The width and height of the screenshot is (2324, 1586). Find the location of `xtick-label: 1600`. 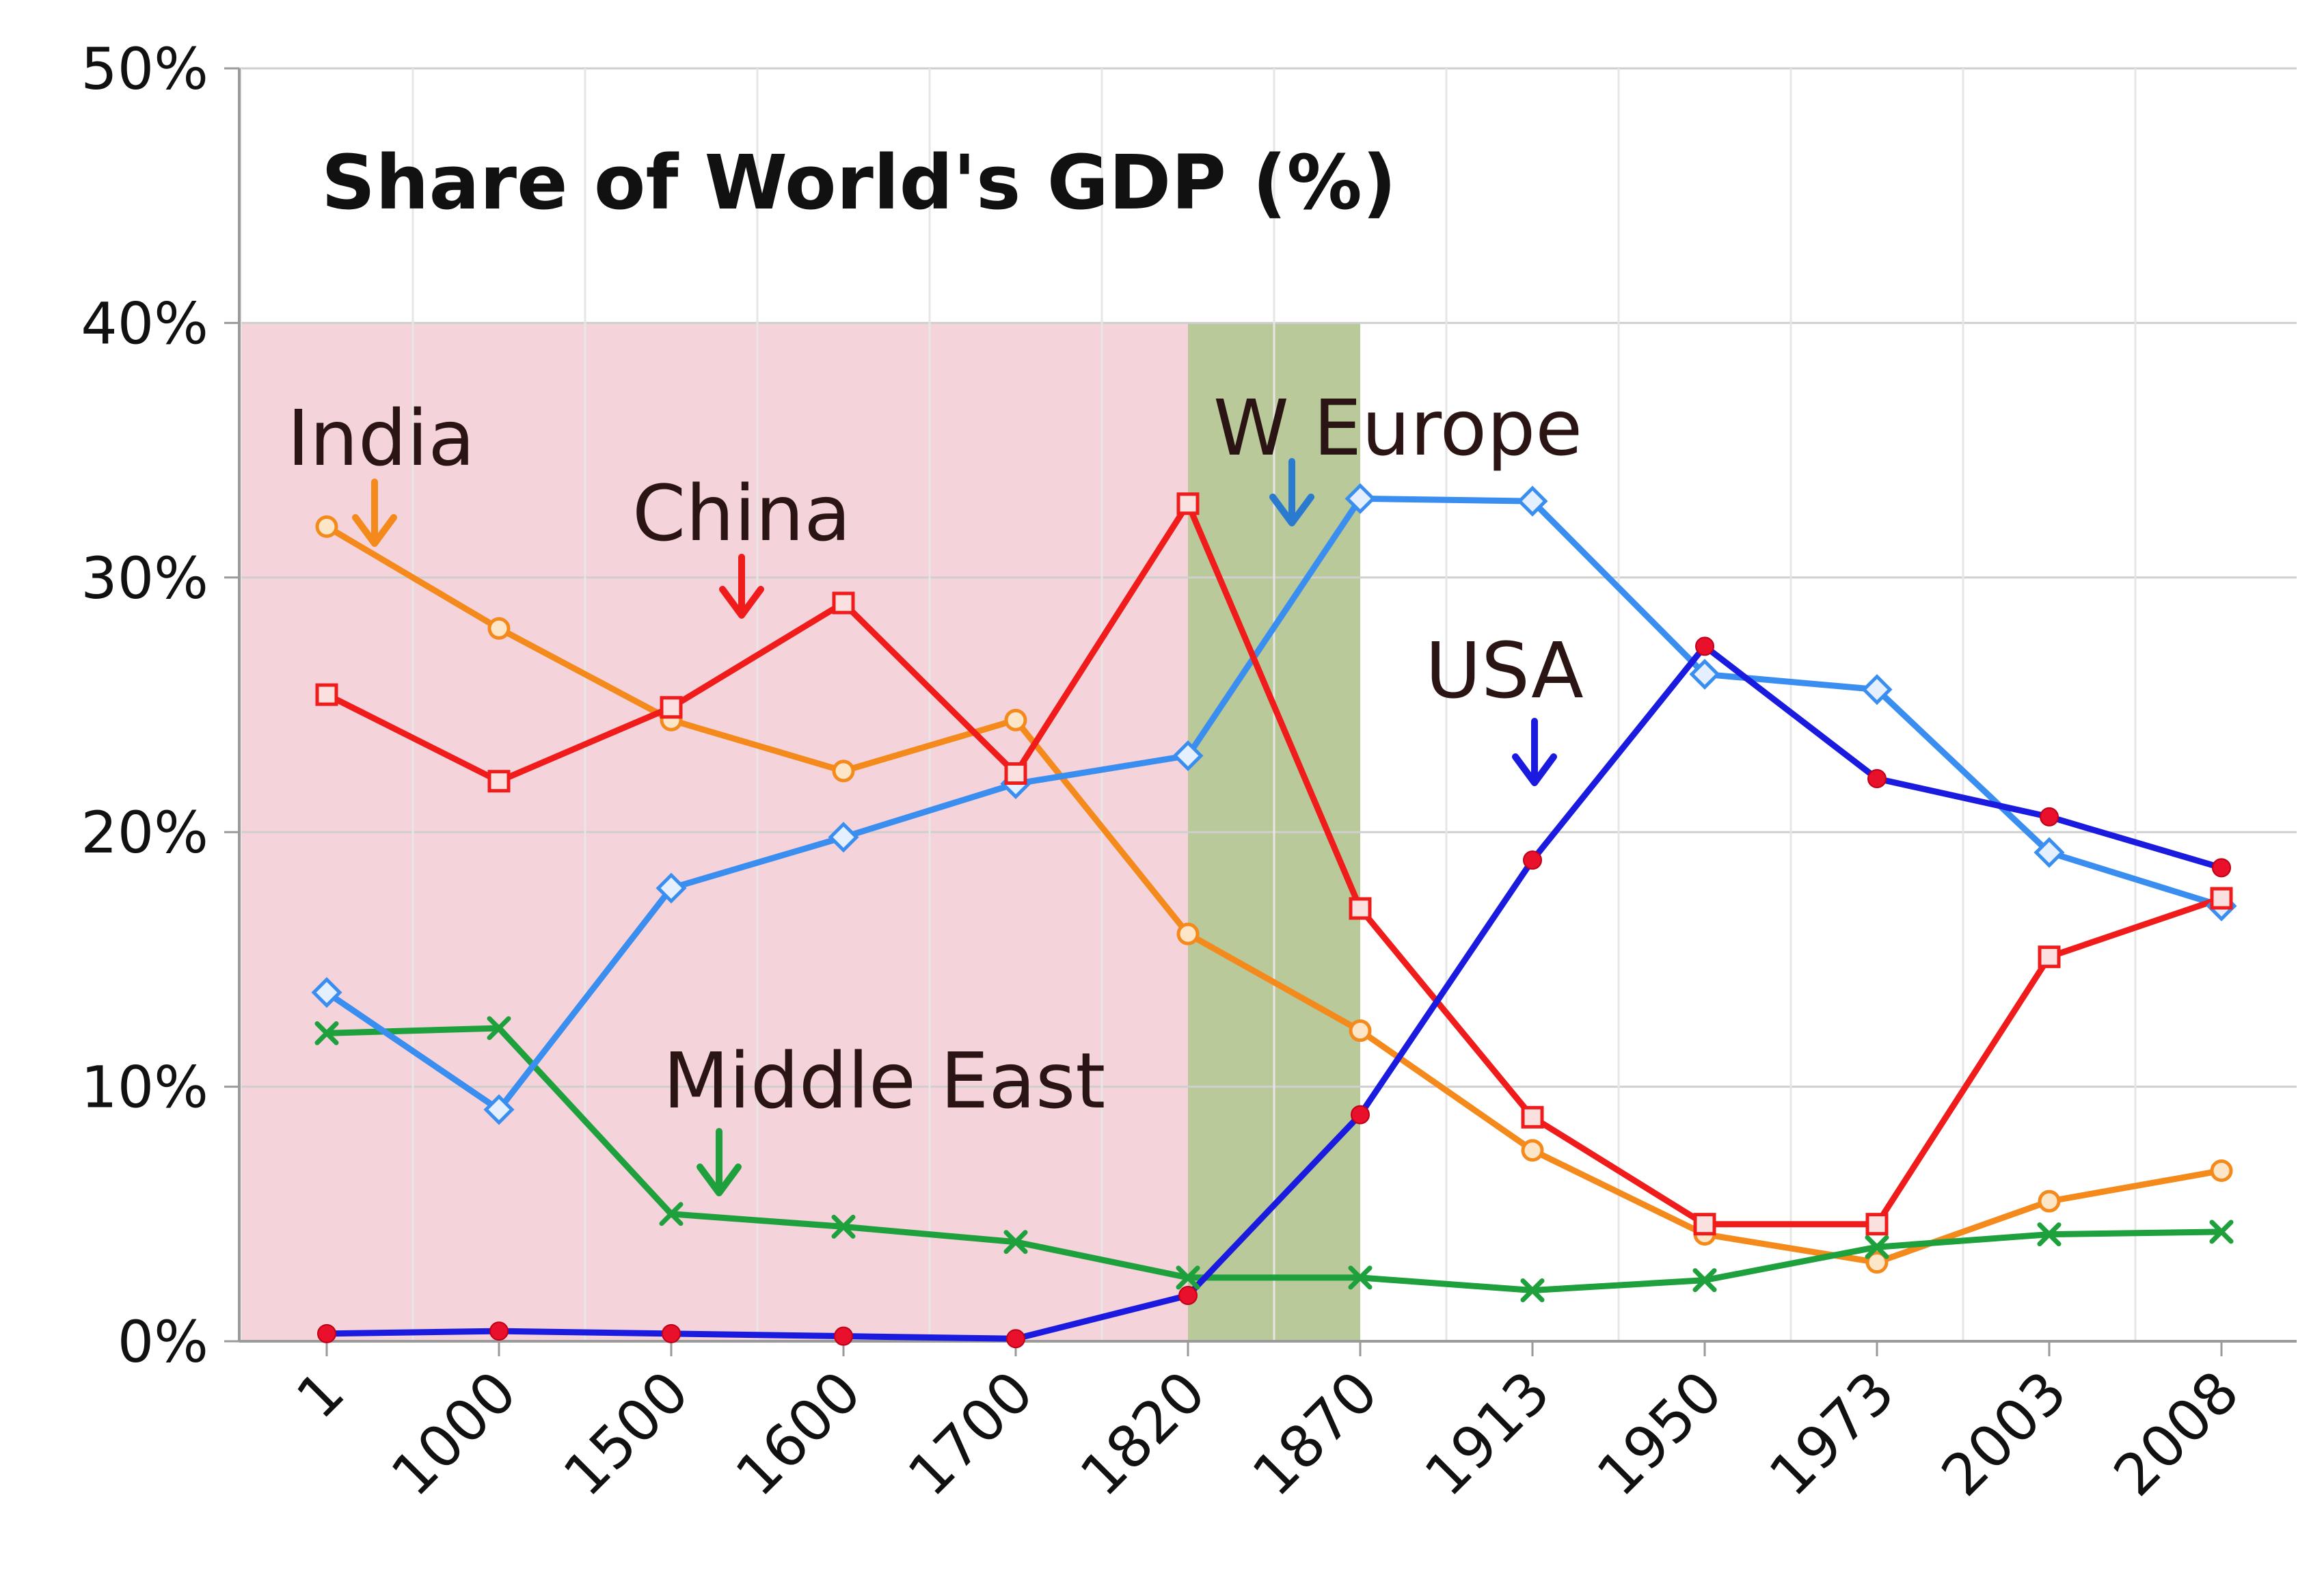

xtick-label: 1600 is located at coordinates (798, 1433).